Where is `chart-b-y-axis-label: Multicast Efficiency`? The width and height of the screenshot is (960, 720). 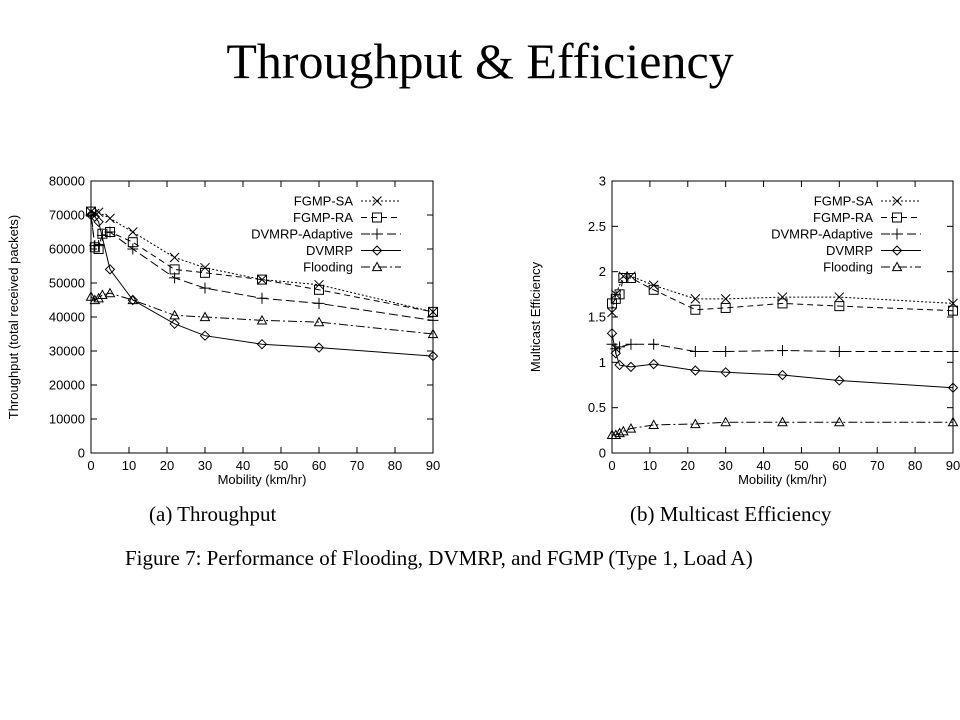 chart-b-y-axis-label: Multicast Efficiency is located at coordinates (535, 316).